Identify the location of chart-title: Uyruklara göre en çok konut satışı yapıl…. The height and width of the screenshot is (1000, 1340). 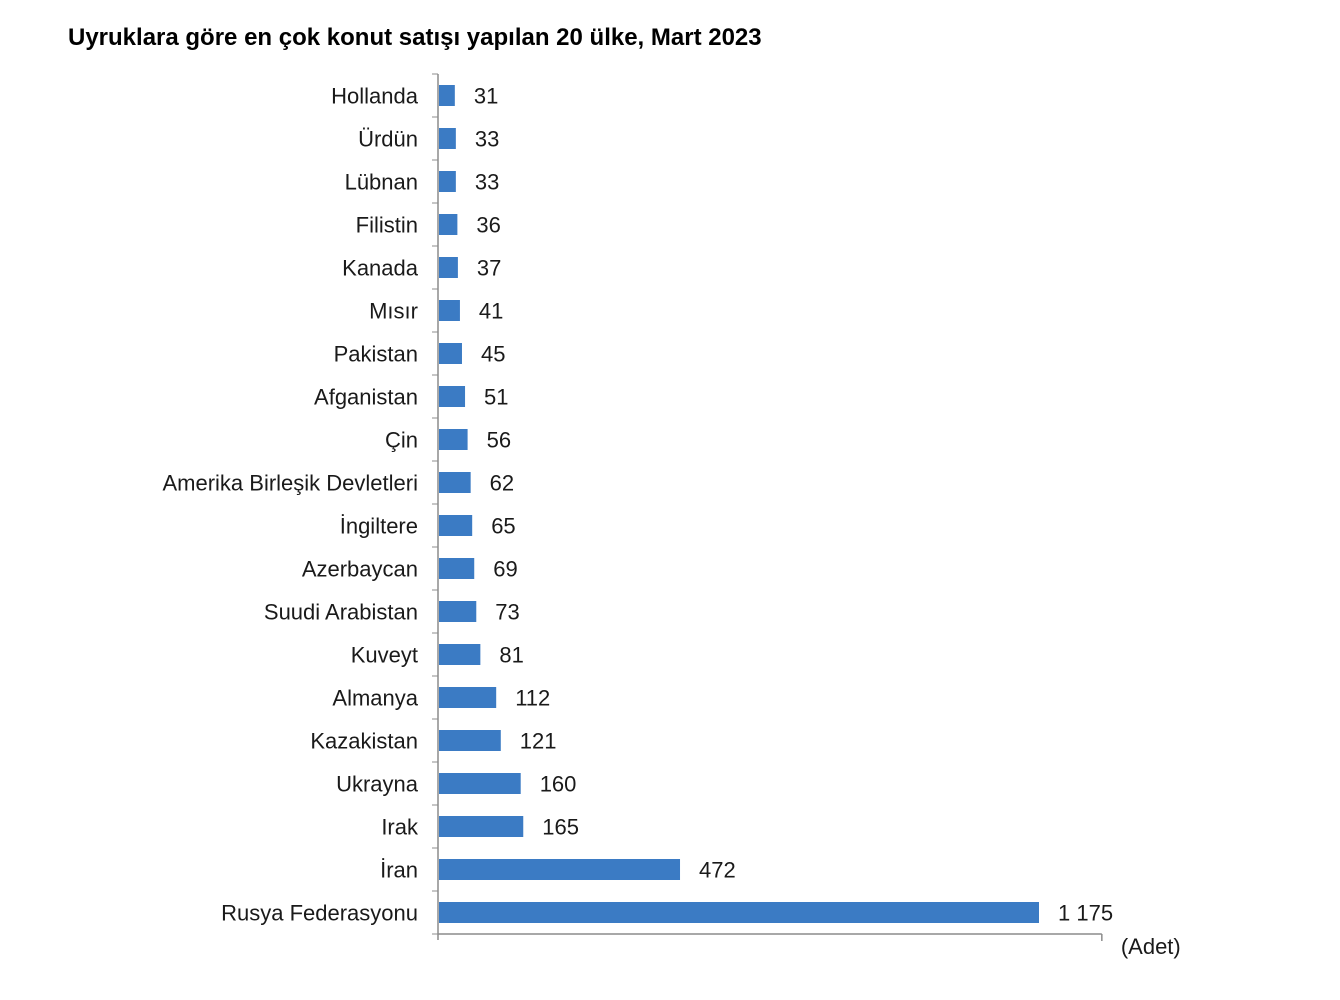
(415, 37).